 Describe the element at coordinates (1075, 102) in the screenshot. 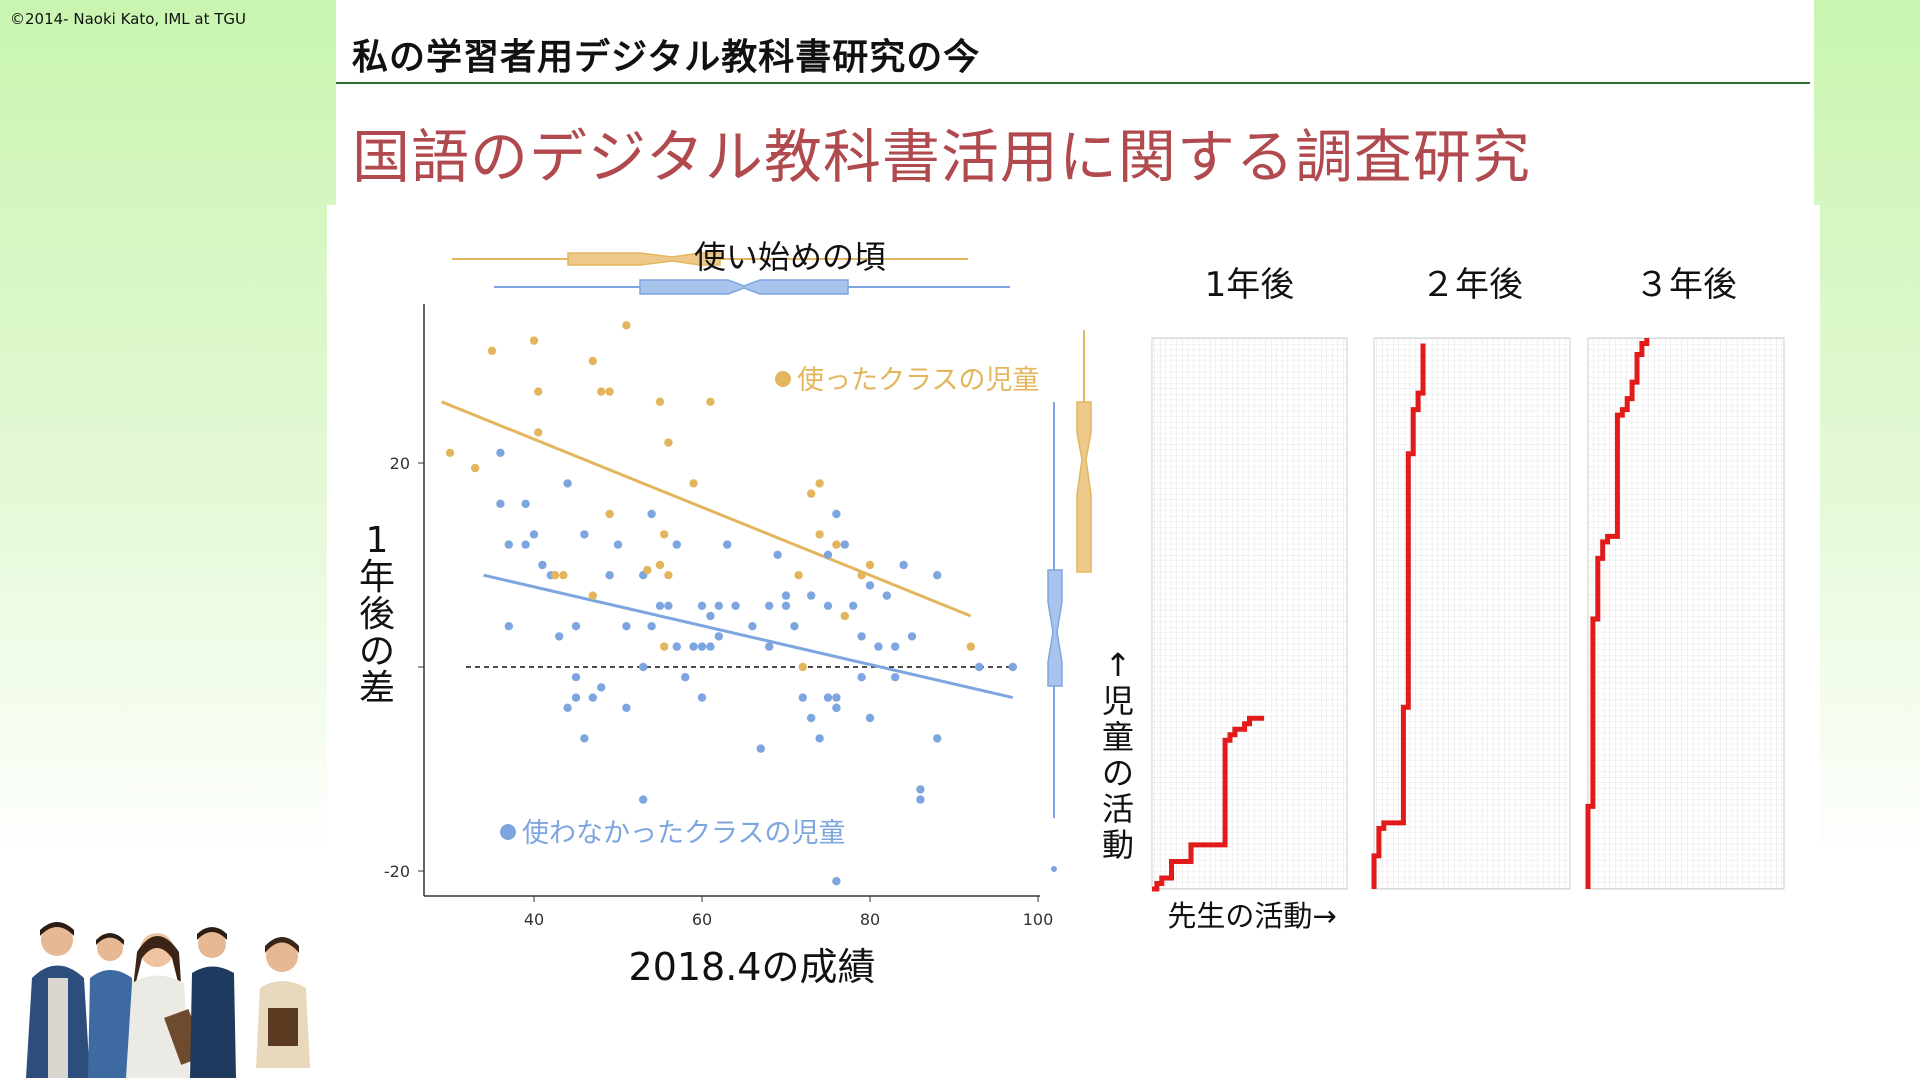

I see `header-panel` at that location.